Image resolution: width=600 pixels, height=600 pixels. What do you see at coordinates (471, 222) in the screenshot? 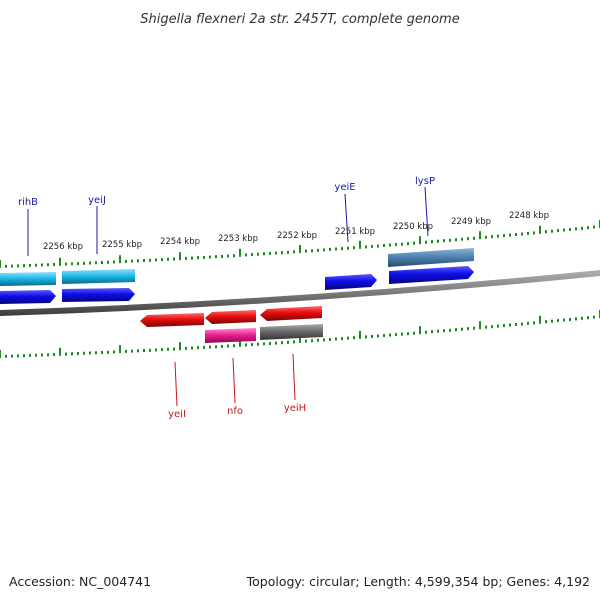
I see `kbp-label: 2249 kbp` at bounding box center [471, 222].